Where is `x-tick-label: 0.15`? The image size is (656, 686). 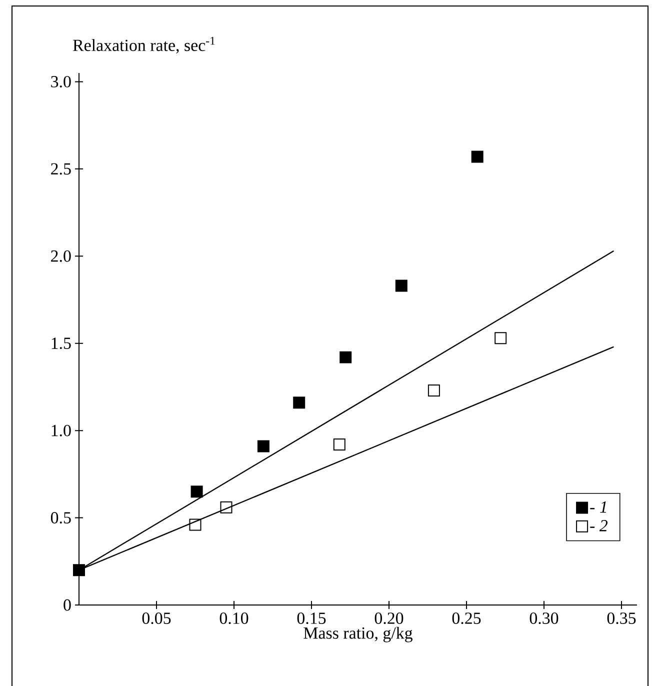
x-tick-label: 0.15 is located at coordinates (311, 618).